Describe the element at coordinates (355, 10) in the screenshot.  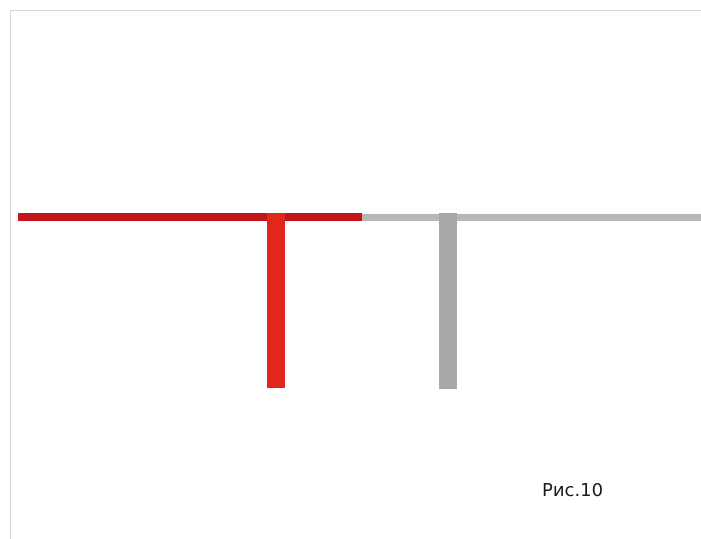
I see `frame-top-border` at that location.